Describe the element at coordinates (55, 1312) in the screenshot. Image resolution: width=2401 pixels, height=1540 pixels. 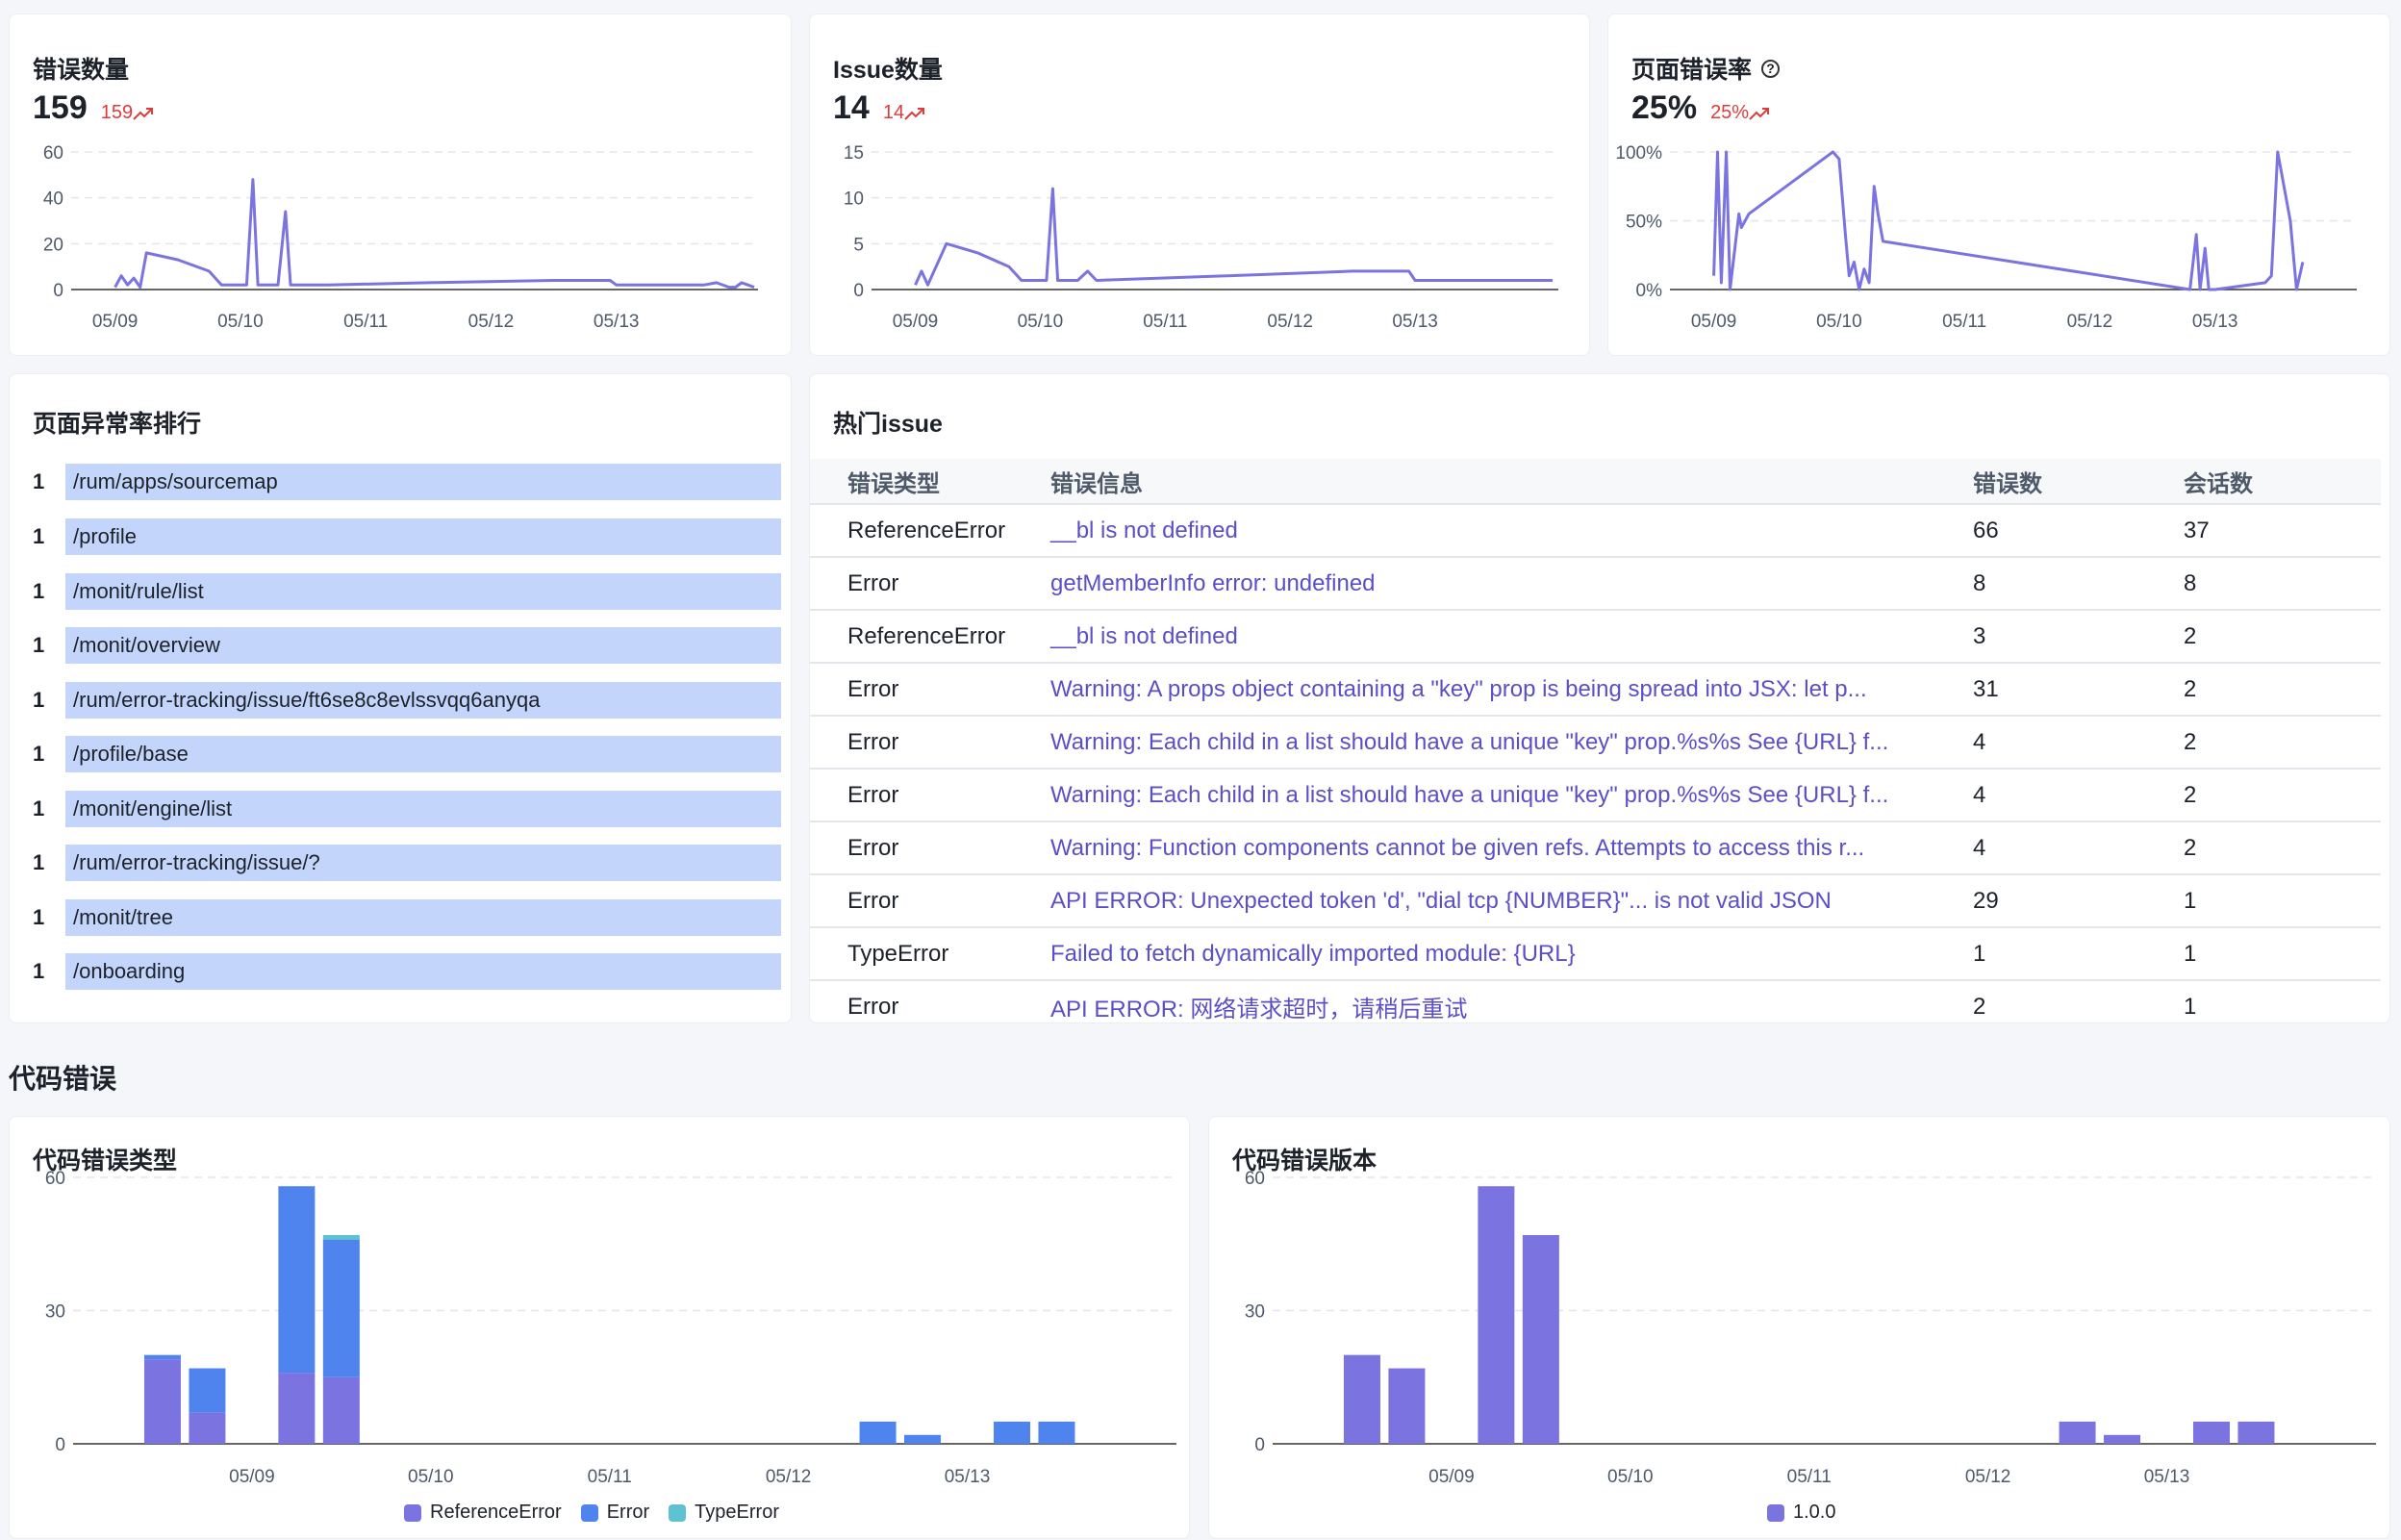
I see `y-tick-label: 30` at that location.